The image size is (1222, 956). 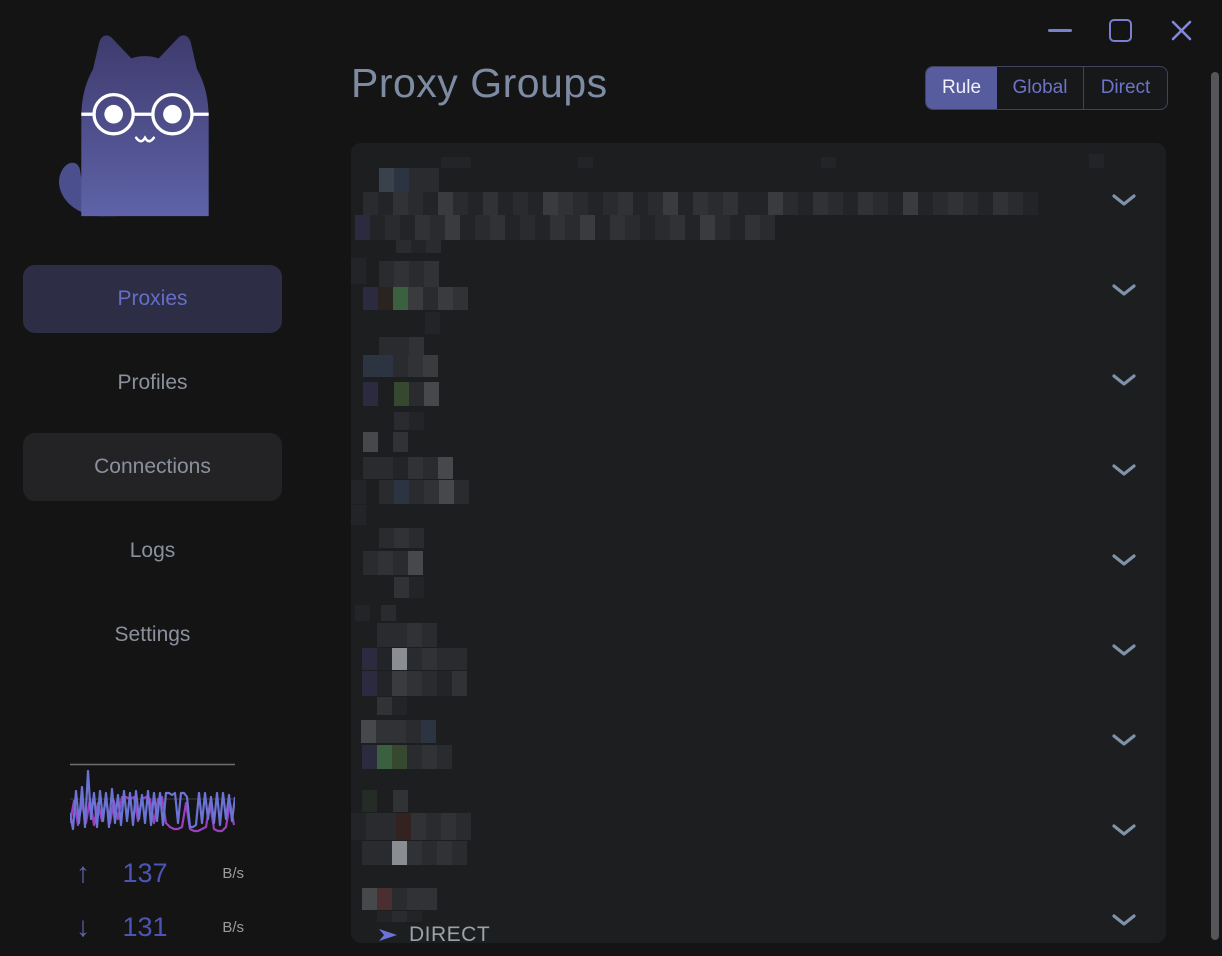 I want to click on direct-arrow-icon, so click(x=388, y=935).